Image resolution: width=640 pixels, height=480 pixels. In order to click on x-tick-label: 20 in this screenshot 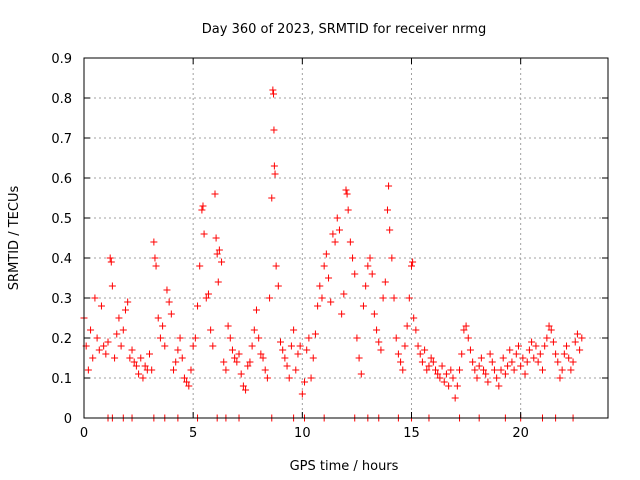, I will do `click(520, 433)`.